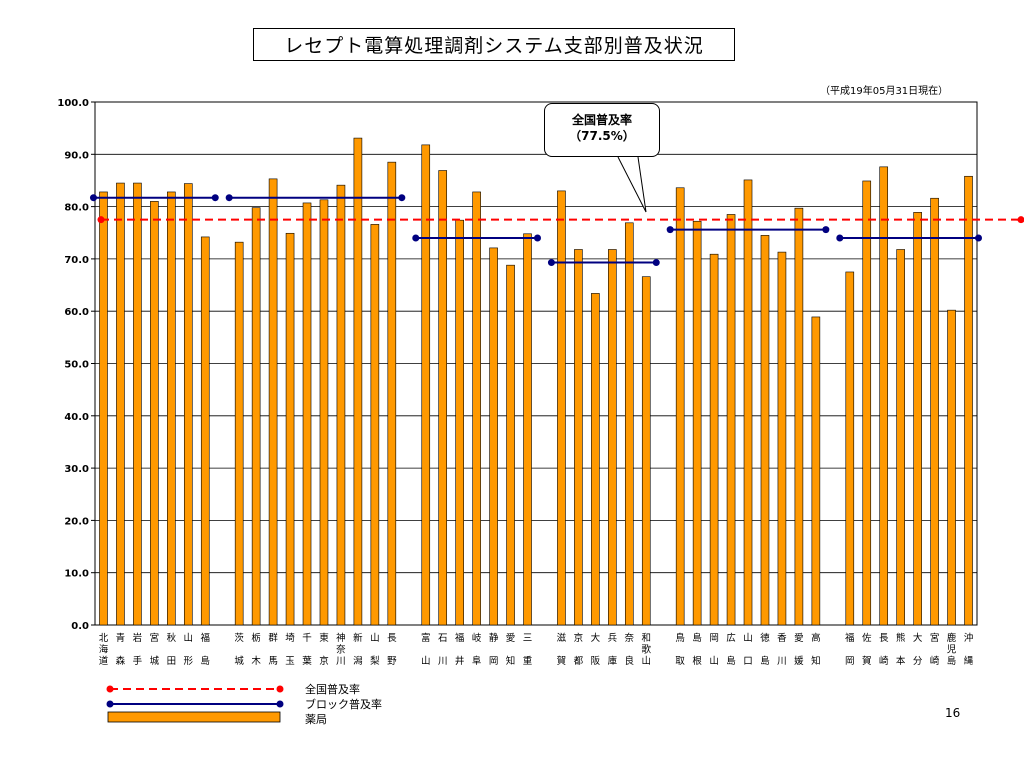 This screenshot has width=1024, height=768. What do you see at coordinates (630, 638) in the screenshot?
I see `x-tick-label: 奈` at bounding box center [630, 638].